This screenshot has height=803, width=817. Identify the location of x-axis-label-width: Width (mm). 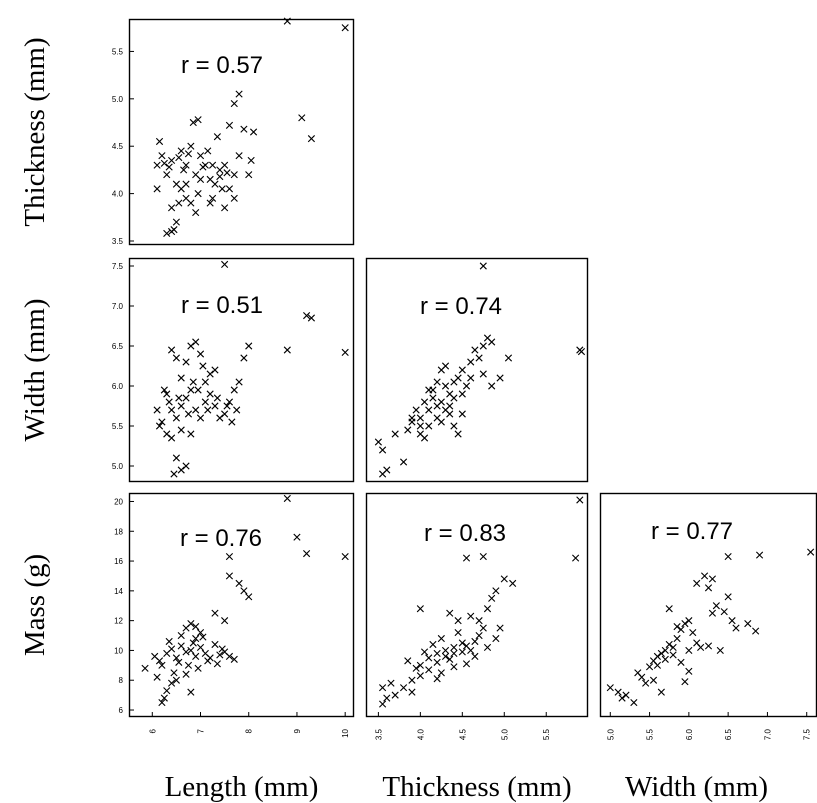
(696, 787).